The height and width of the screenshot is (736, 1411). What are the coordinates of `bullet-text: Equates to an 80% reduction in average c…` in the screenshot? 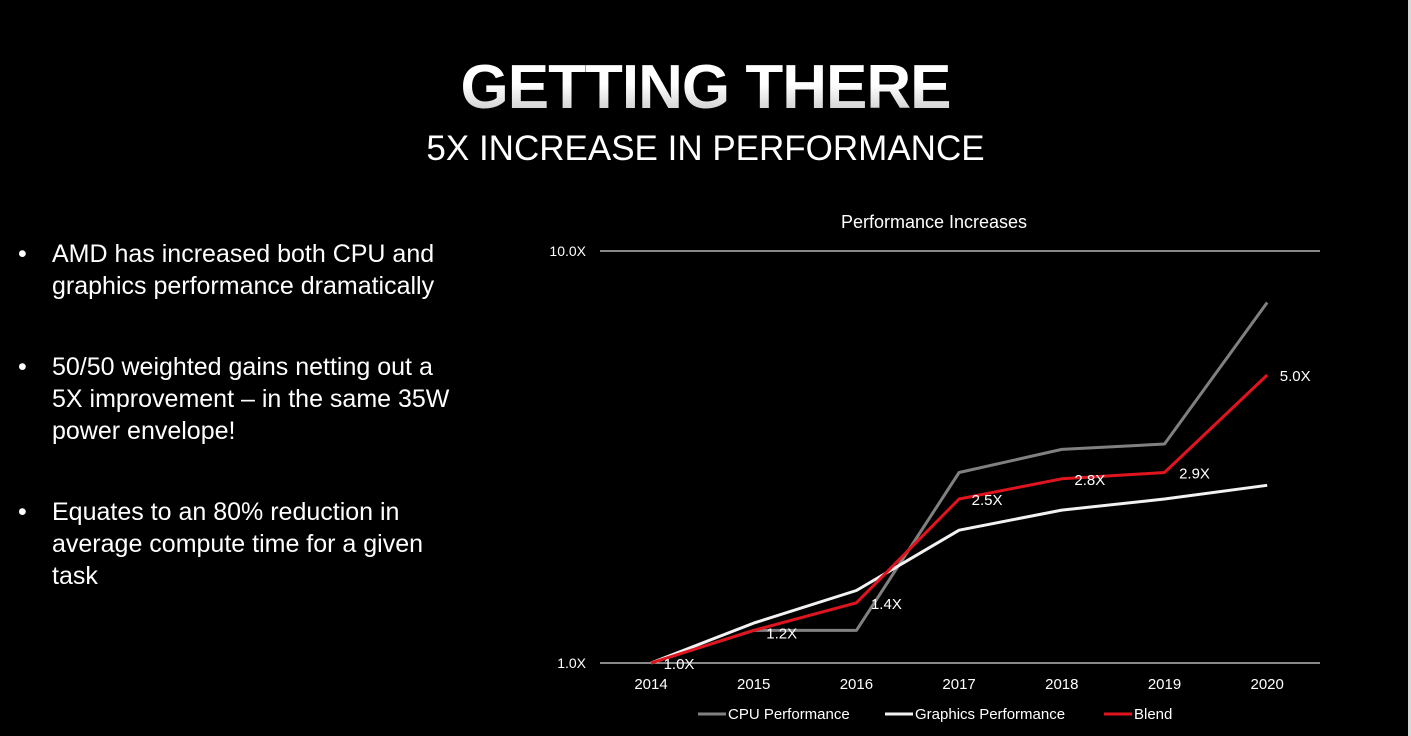 It's located at (238, 544).